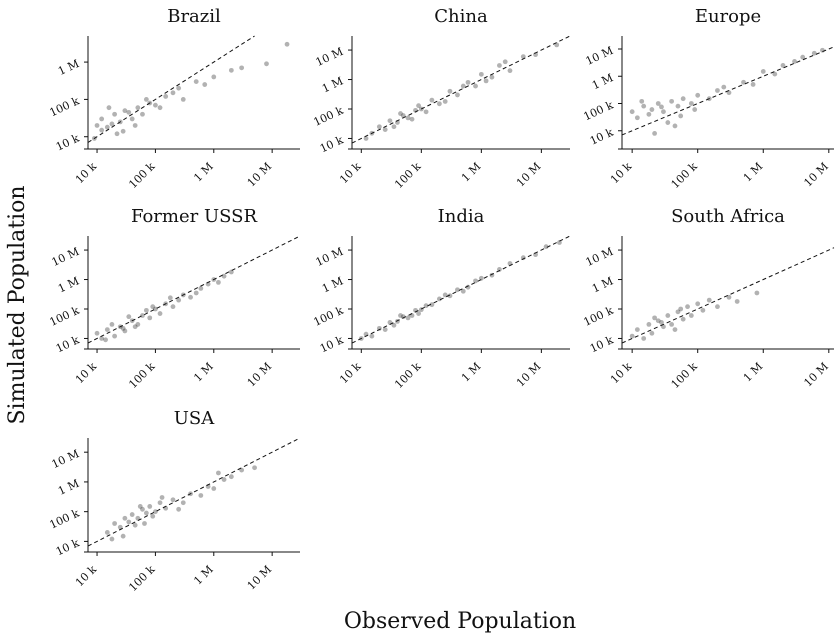 Image resolution: width=839 pixels, height=637 pixels. Describe the element at coordinates (174, 98) in the screenshot. I see `panel-brazil: Brazil 10 k 100 k 1 M 10 M 10 k 100 k 1 M` at that location.